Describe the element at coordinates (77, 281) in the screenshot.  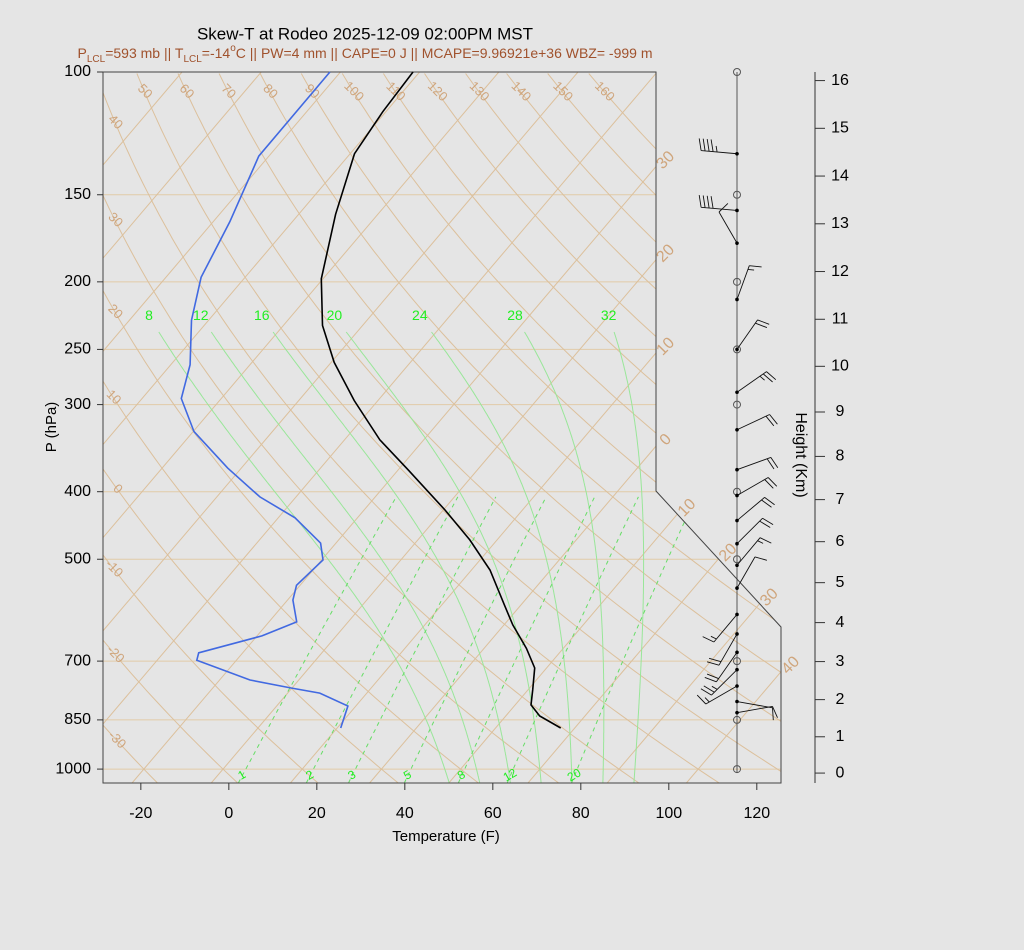
I see `y-tick-label: 200` at that location.